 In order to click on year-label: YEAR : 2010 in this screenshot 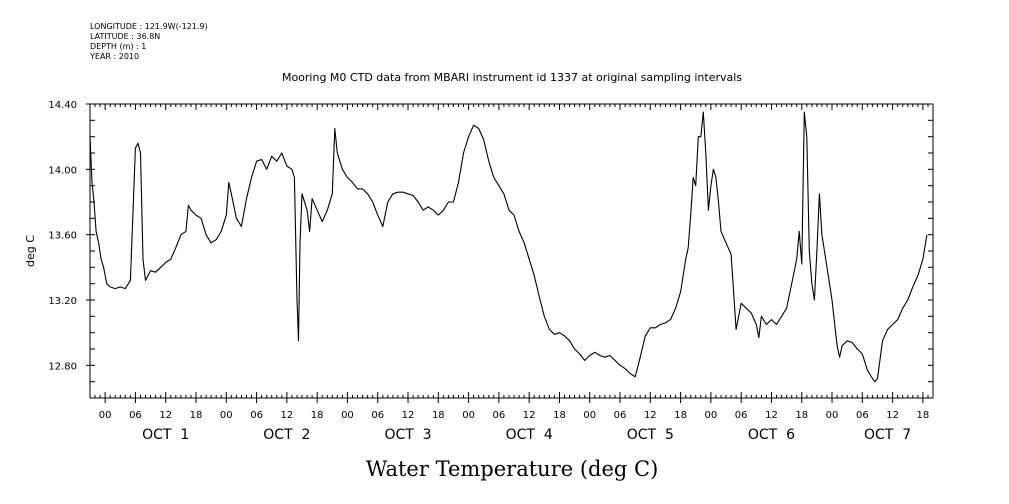, I will do `click(115, 56)`.